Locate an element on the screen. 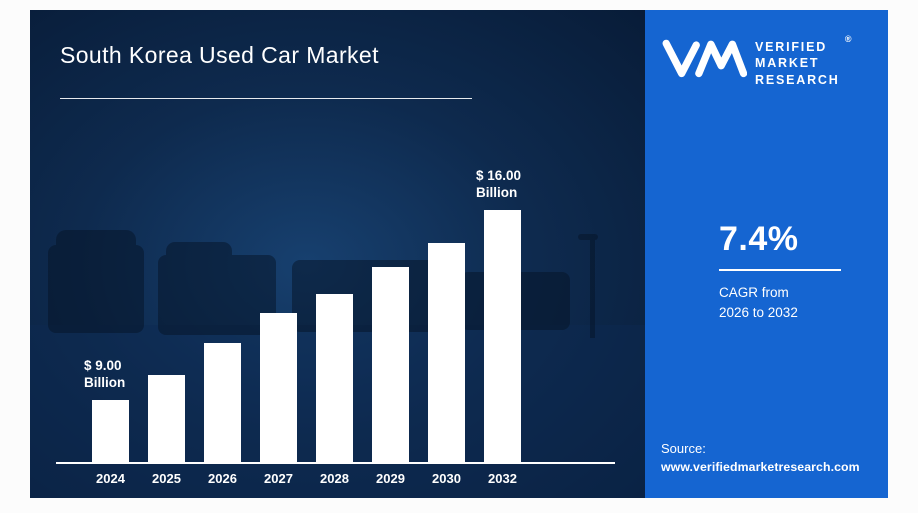 This screenshot has height=513, width=918. vmr-logo: ® VERIFIED MARKET RESEARCH is located at coordinates (756, 61).